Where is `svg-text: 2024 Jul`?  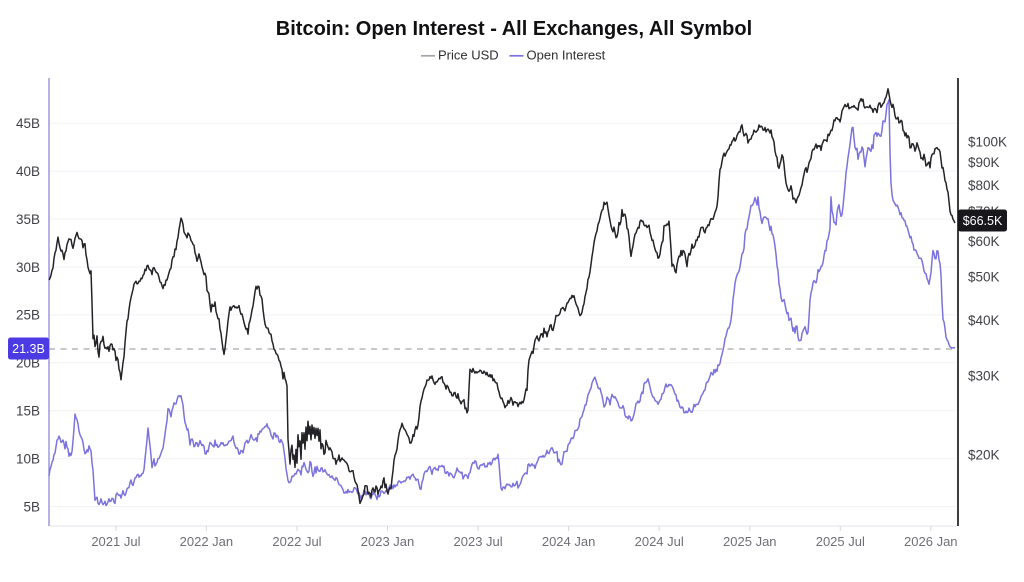
svg-text: 2024 Jul is located at coordinates (659, 541).